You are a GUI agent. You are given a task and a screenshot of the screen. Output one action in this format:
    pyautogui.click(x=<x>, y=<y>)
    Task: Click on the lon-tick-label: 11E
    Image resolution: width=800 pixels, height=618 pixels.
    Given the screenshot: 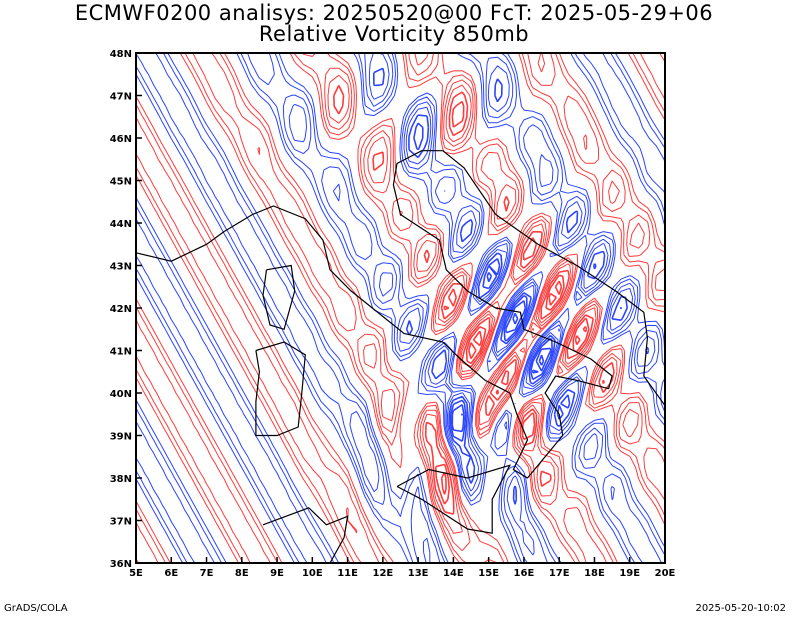 What is the action you would take?
    pyautogui.click(x=347, y=573)
    